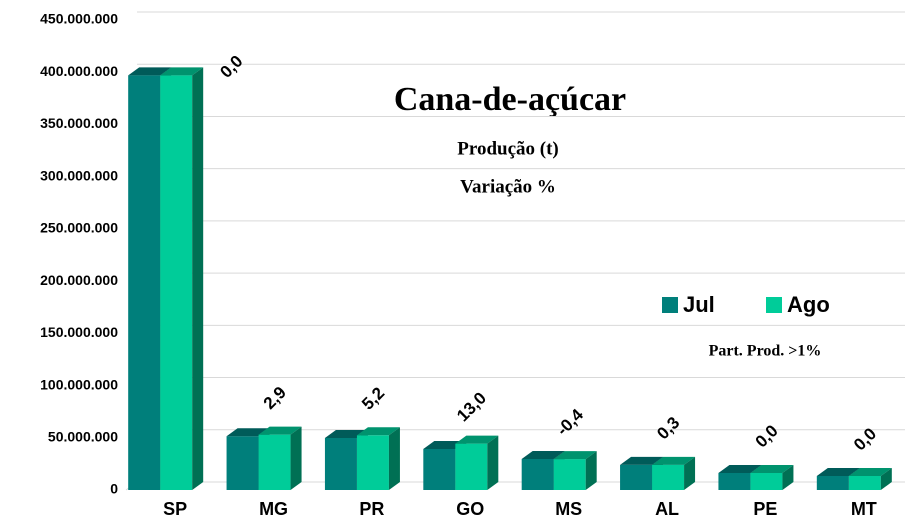  I want to click on x-tick-label: PR, so click(371, 509).